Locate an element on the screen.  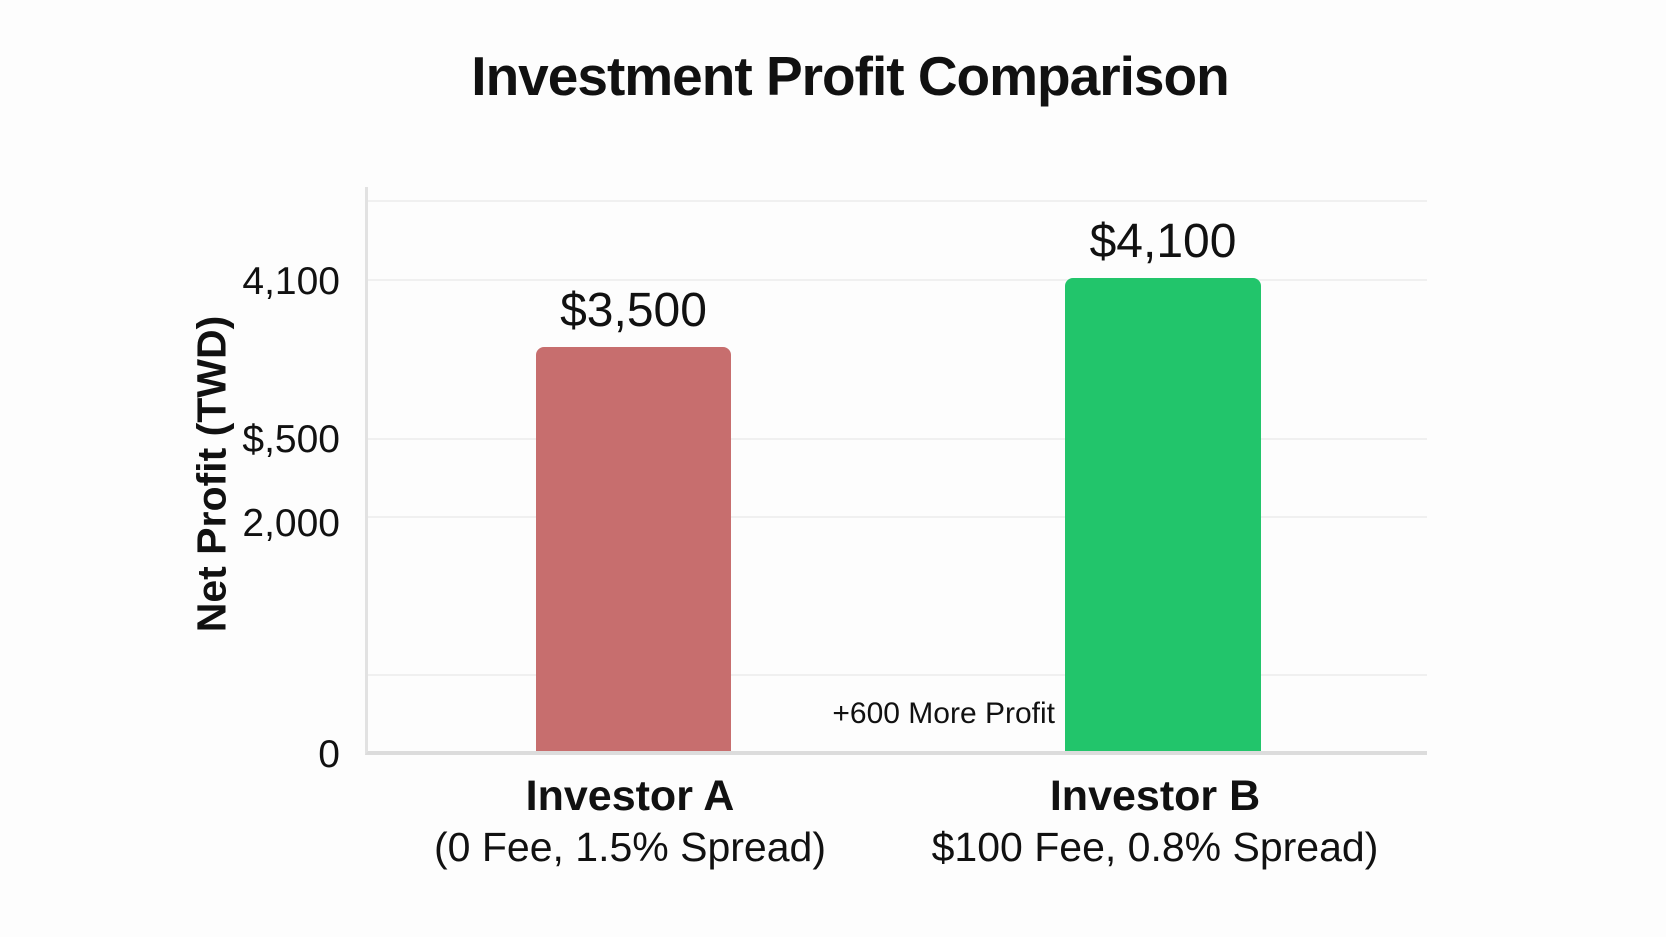
bar-group-investor-a: $3,500 is located at coordinates (633, 469).